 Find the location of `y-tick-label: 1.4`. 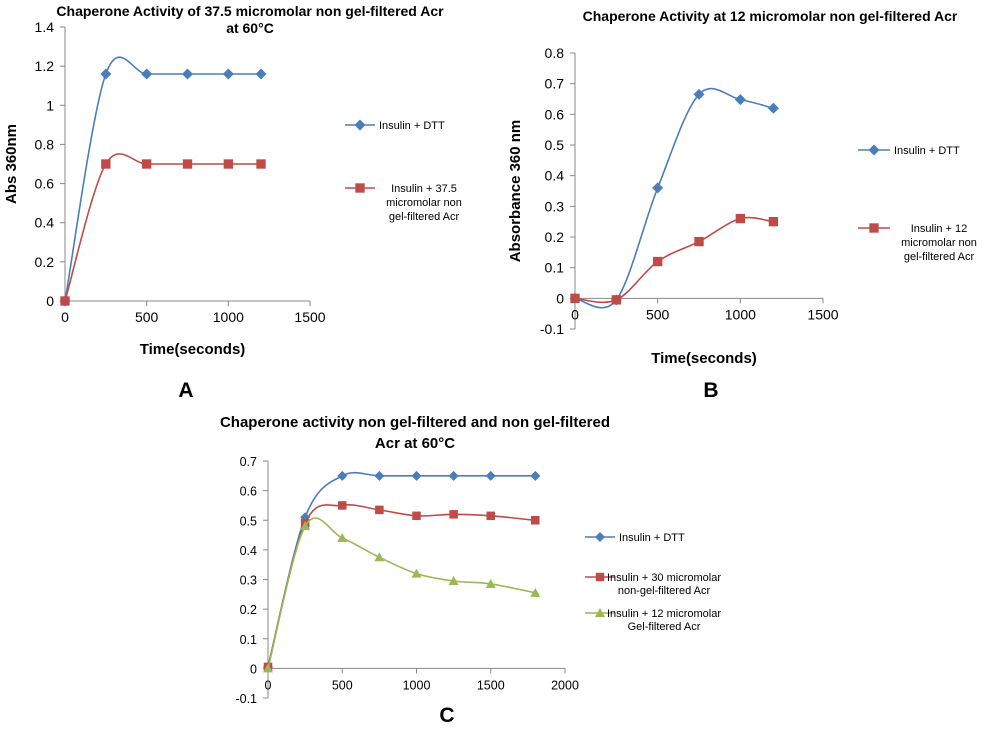

y-tick-label: 1.4 is located at coordinates (45, 27).